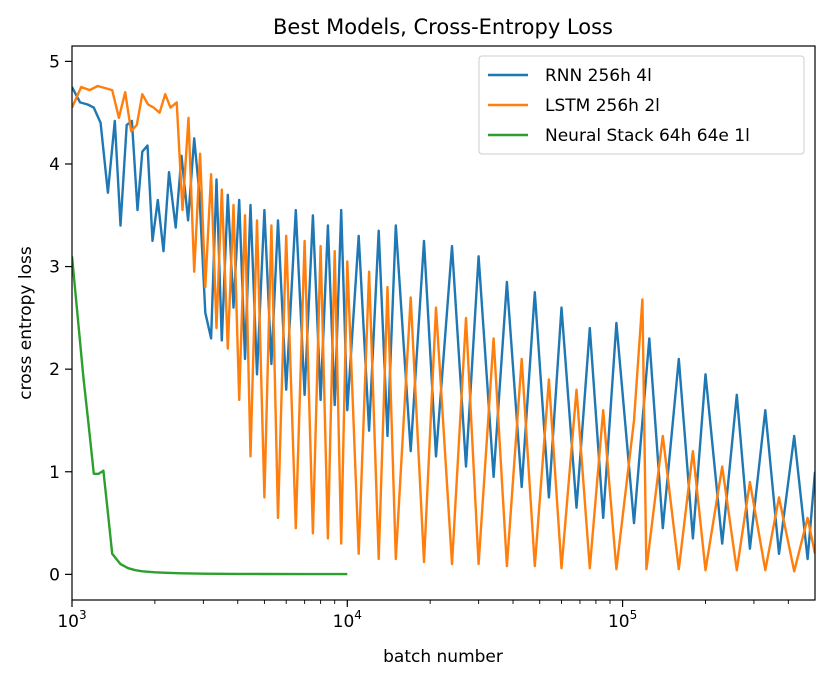 Image resolution: width=831 pixels, height=682 pixels. I want to click on y-tick-label: 0, so click(54, 575).